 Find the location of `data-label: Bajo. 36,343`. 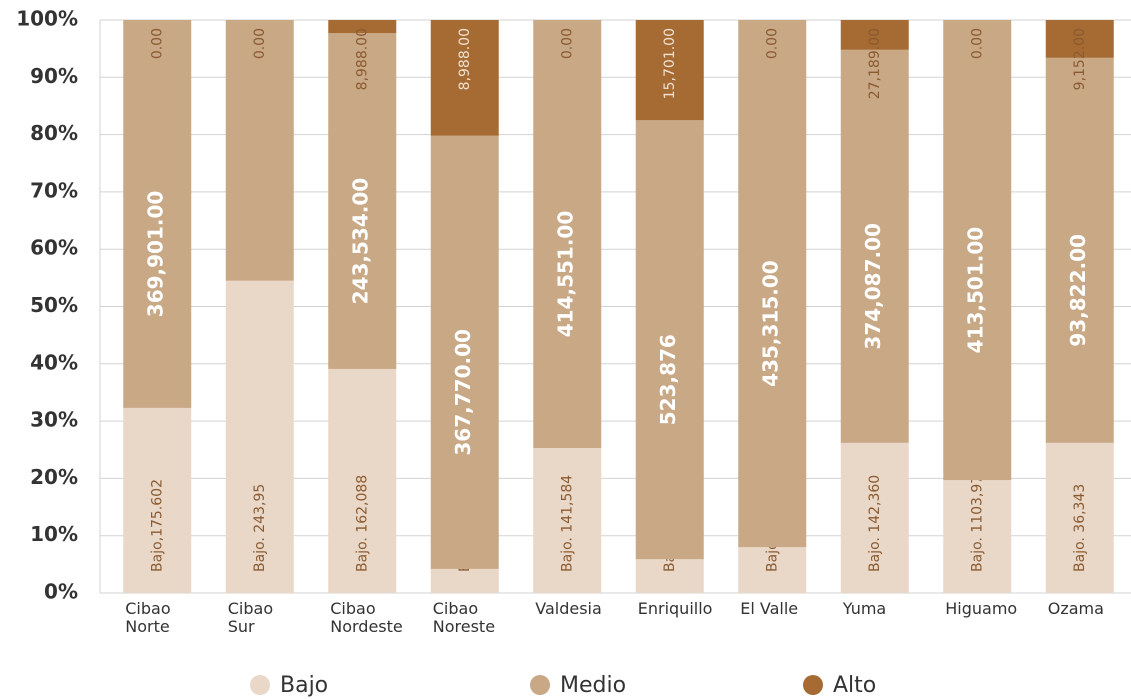

data-label: Bajo. 36,343 is located at coordinates (1080, 528).